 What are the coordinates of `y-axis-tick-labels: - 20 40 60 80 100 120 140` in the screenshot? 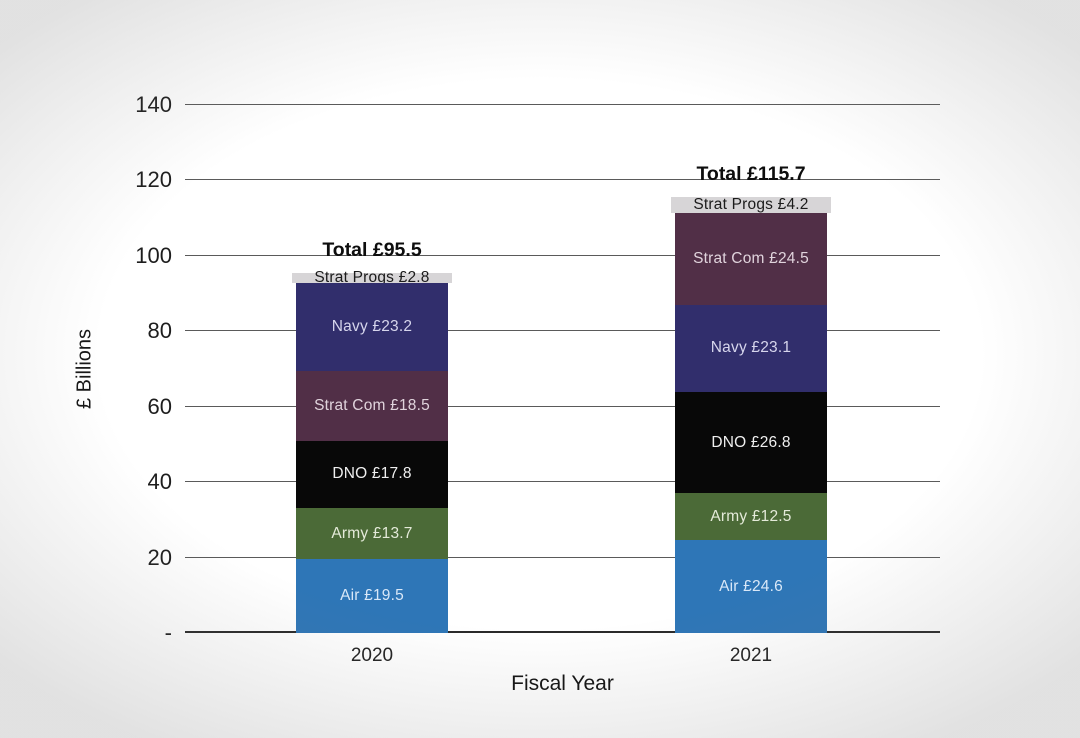 It's located at (115, 368).